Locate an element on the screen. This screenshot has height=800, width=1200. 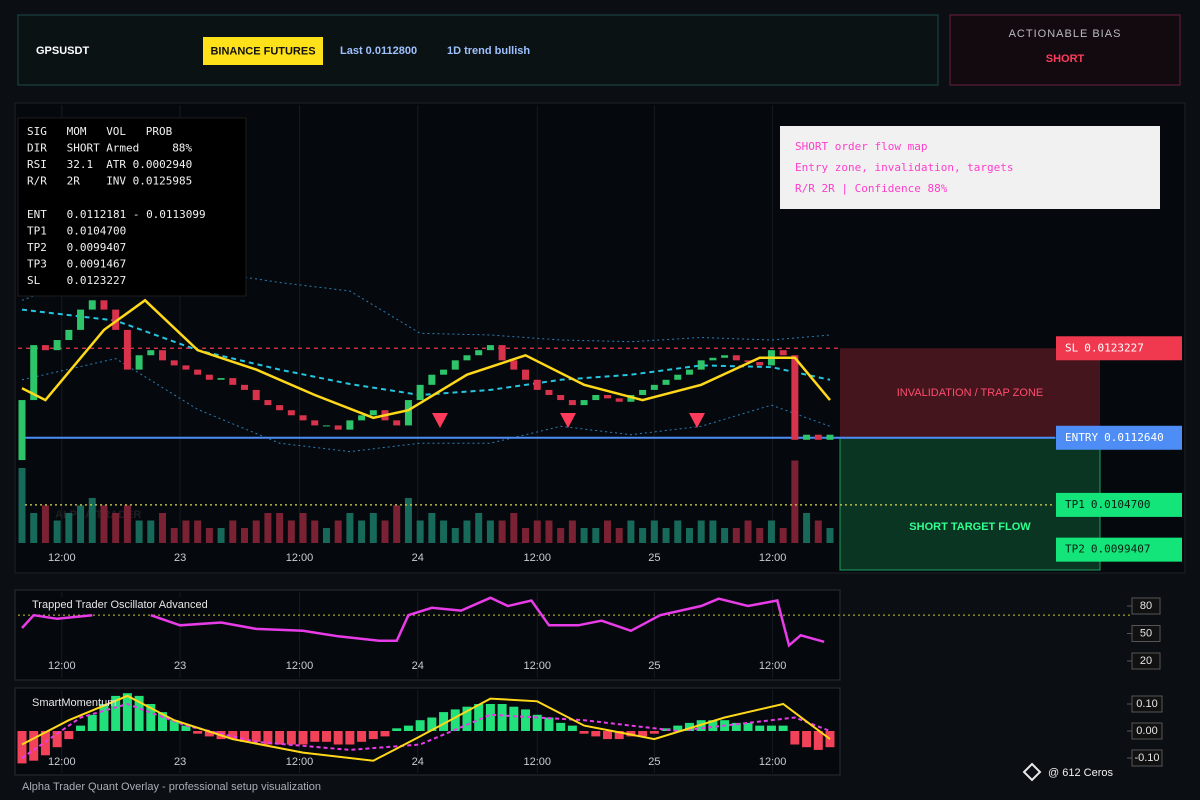
exchange: BINANCE FUTURES is located at coordinates (262, 51).